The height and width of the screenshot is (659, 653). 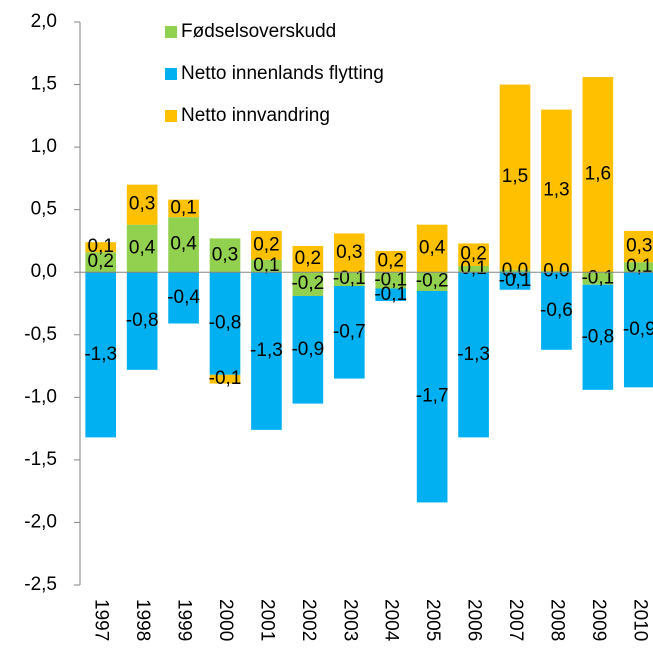 What do you see at coordinates (40, 584) in the screenshot?
I see `y-tick-label: -2,5` at bounding box center [40, 584].